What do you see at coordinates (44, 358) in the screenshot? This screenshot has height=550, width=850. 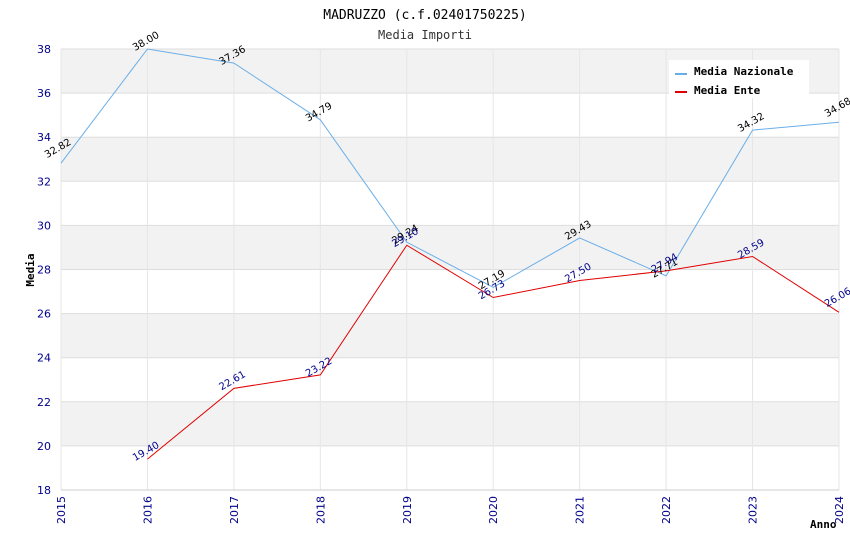 I see `y-tick-label: 24` at bounding box center [44, 358].